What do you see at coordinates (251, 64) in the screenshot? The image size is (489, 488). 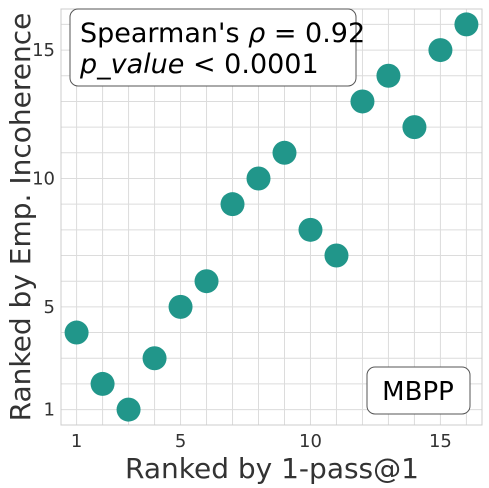 I see `stats-line-2-value: < 0.0001` at bounding box center [251, 64].